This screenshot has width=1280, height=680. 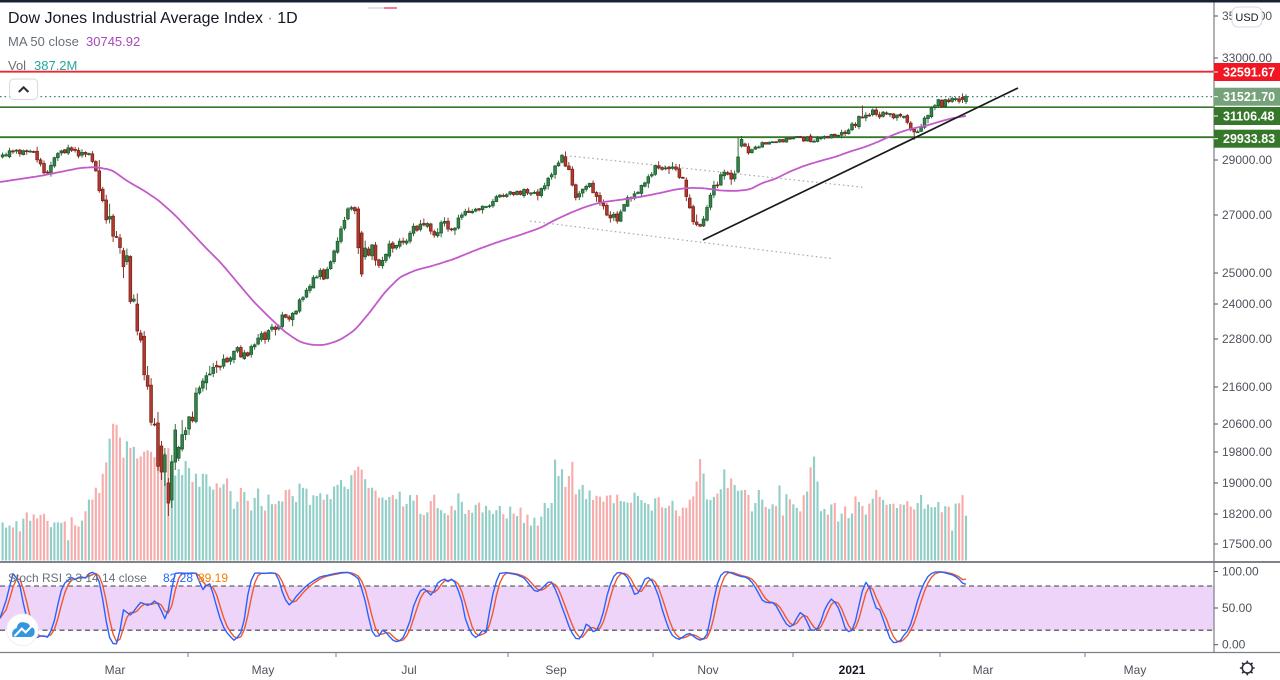 I want to click on svg-text: 22800.00, so click(x=1247, y=339).